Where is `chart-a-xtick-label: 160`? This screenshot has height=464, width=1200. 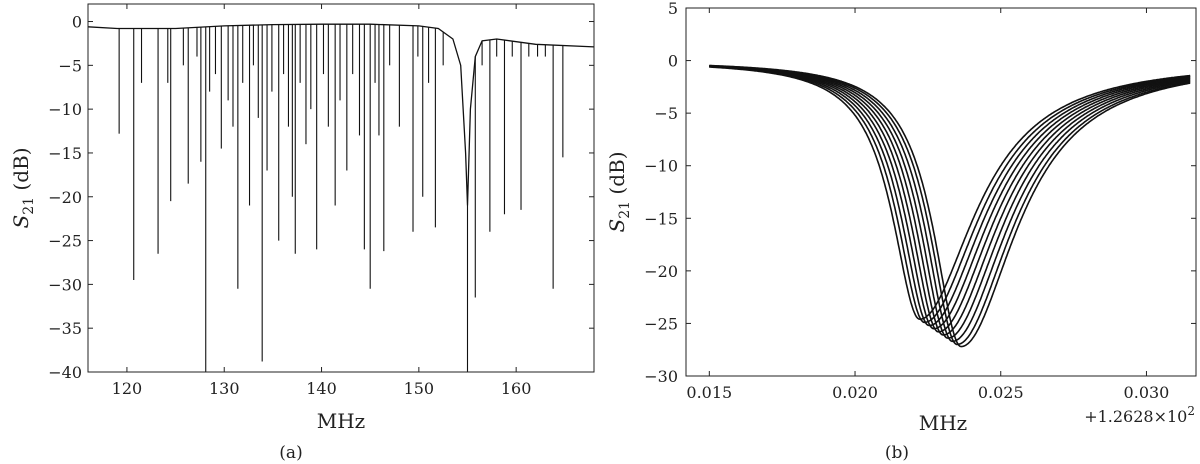
chart-a-xtick-label: 160 is located at coordinates (516, 388).